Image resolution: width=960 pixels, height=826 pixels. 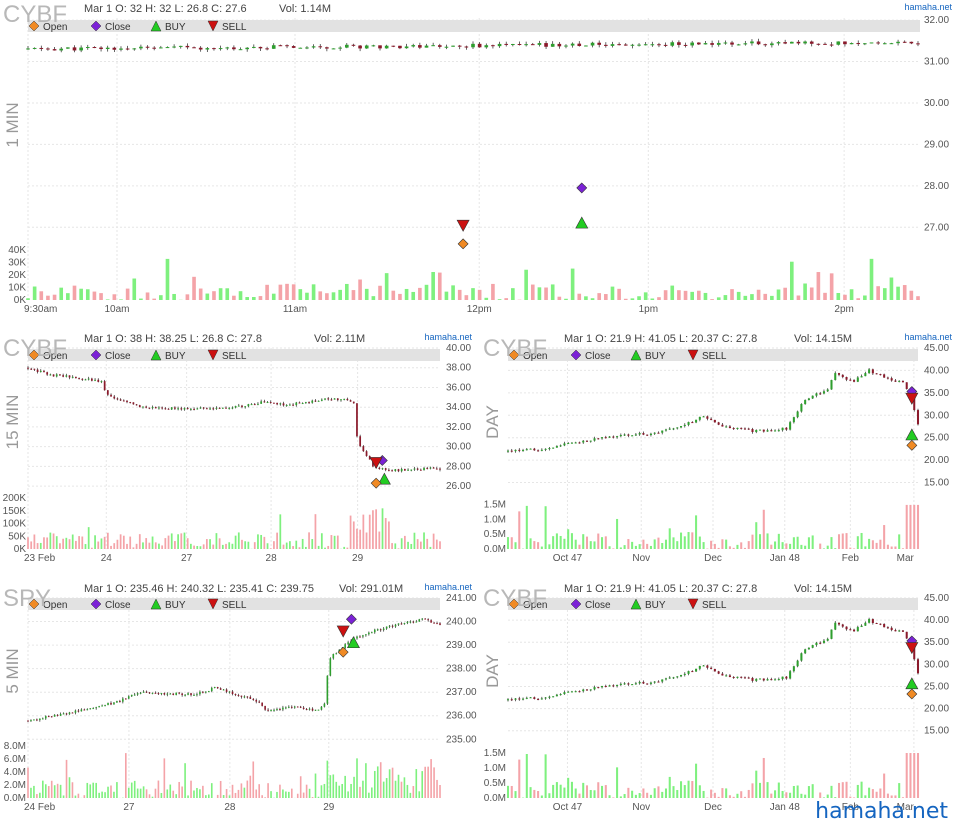 What do you see at coordinates (714, 605) in the screenshot?
I see `legend-sell-label: SELL` at bounding box center [714, 605].